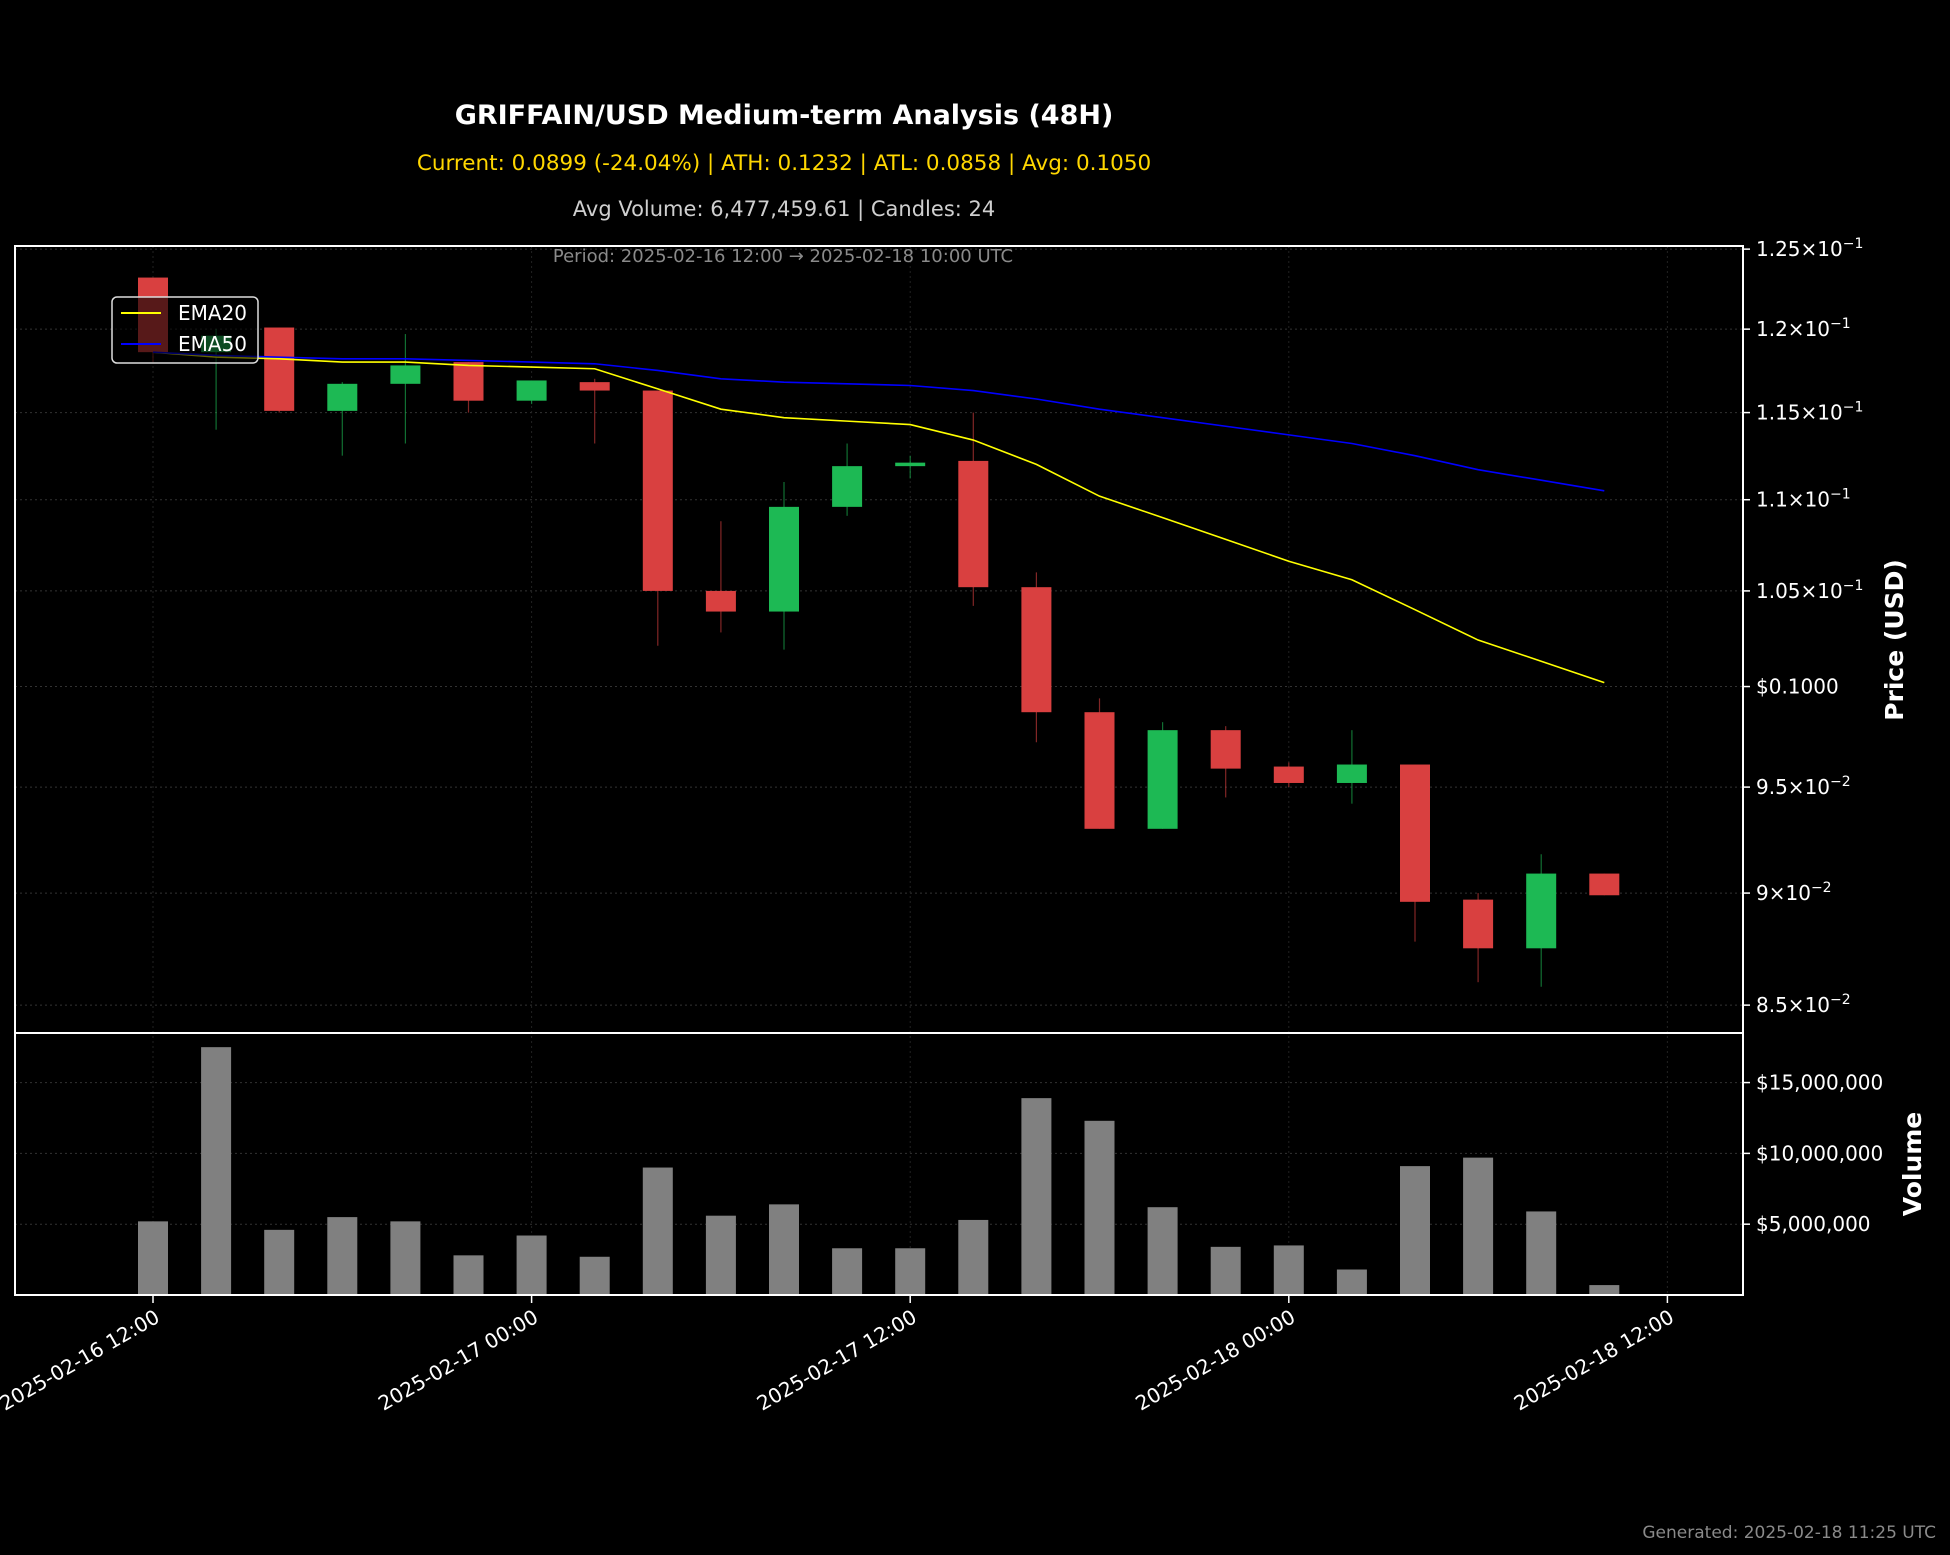  What do you see at coordinates (1809, 590) in the screenshot?
I see `price-tick-label: 1.05×10−1` at bounding box center [1809, 590].